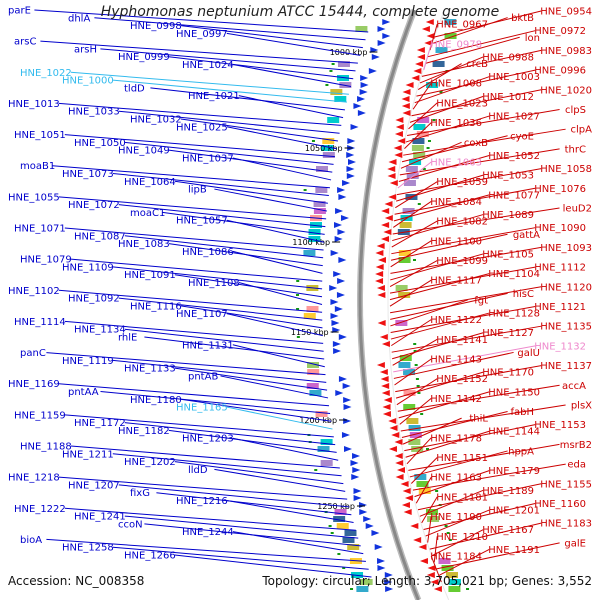  What do you see at coordinates (150, 462) in the screenshot?
I see `gene-label: HNE_1202` at bounding box center [150, 462].